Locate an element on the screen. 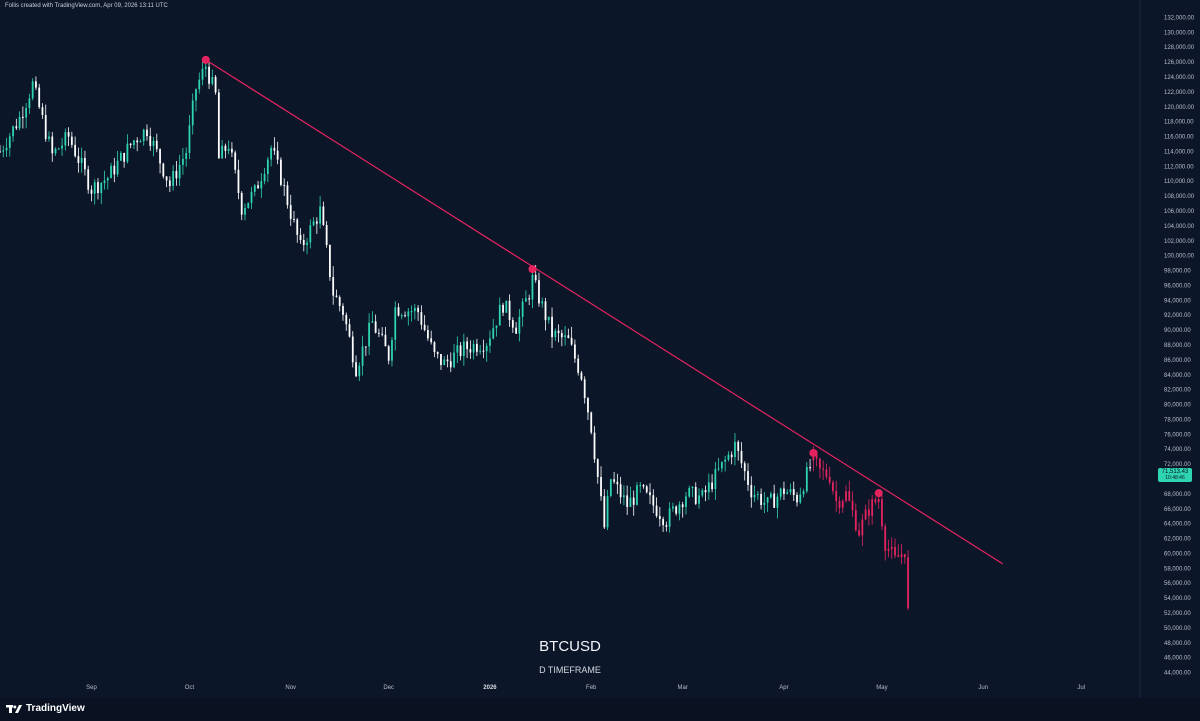  price-tick-label: 102,000.00 is located at coordinates (1179, 242).